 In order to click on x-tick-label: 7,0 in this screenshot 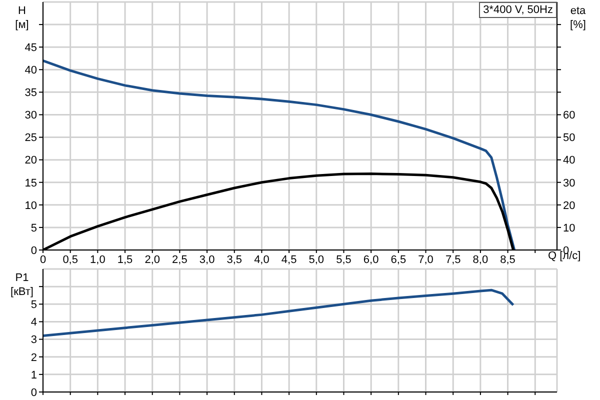, I will do `click(426, 260)`.